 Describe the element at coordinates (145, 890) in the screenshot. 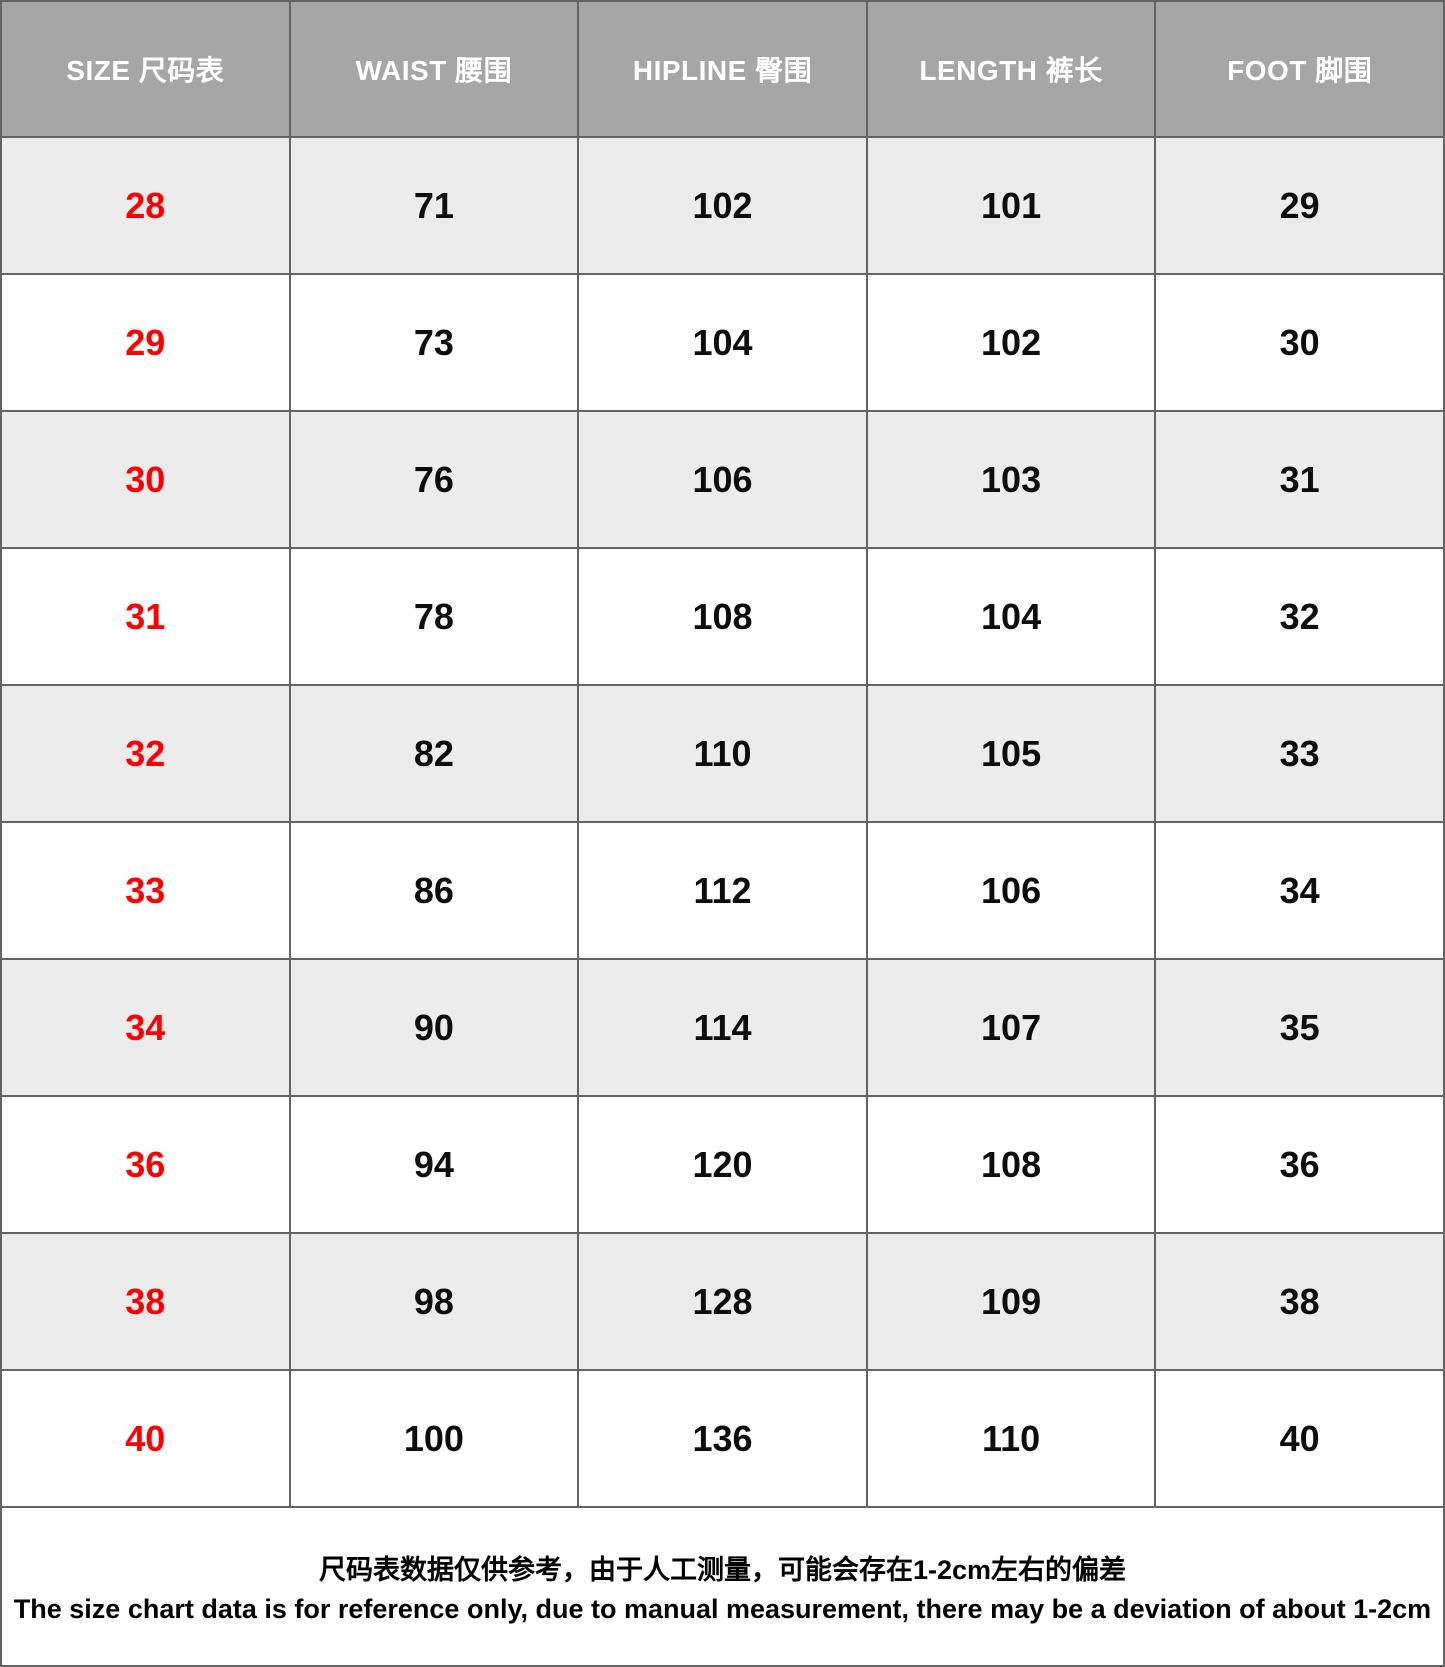

I see `size-cell: 33` at that location.